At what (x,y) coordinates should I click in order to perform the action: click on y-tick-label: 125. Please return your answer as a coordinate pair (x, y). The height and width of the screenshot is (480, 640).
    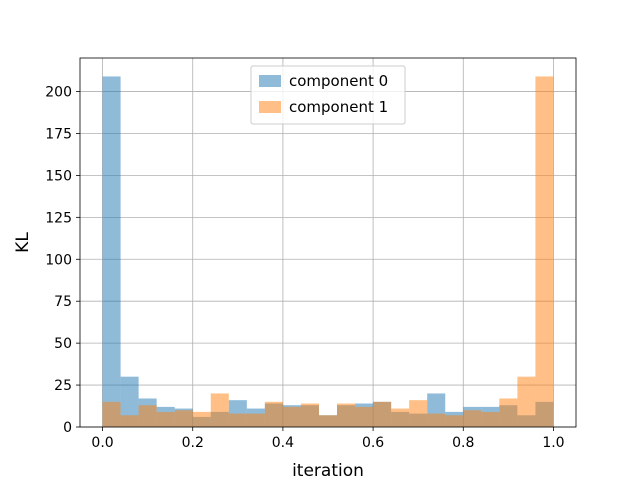
    Looking at the image, I should click on (58, 218).